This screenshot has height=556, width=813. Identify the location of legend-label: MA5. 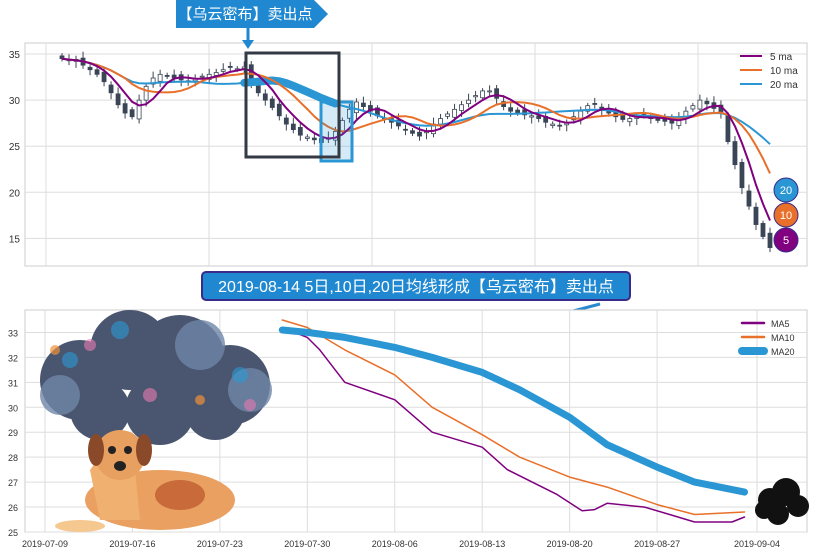
(780, 324).